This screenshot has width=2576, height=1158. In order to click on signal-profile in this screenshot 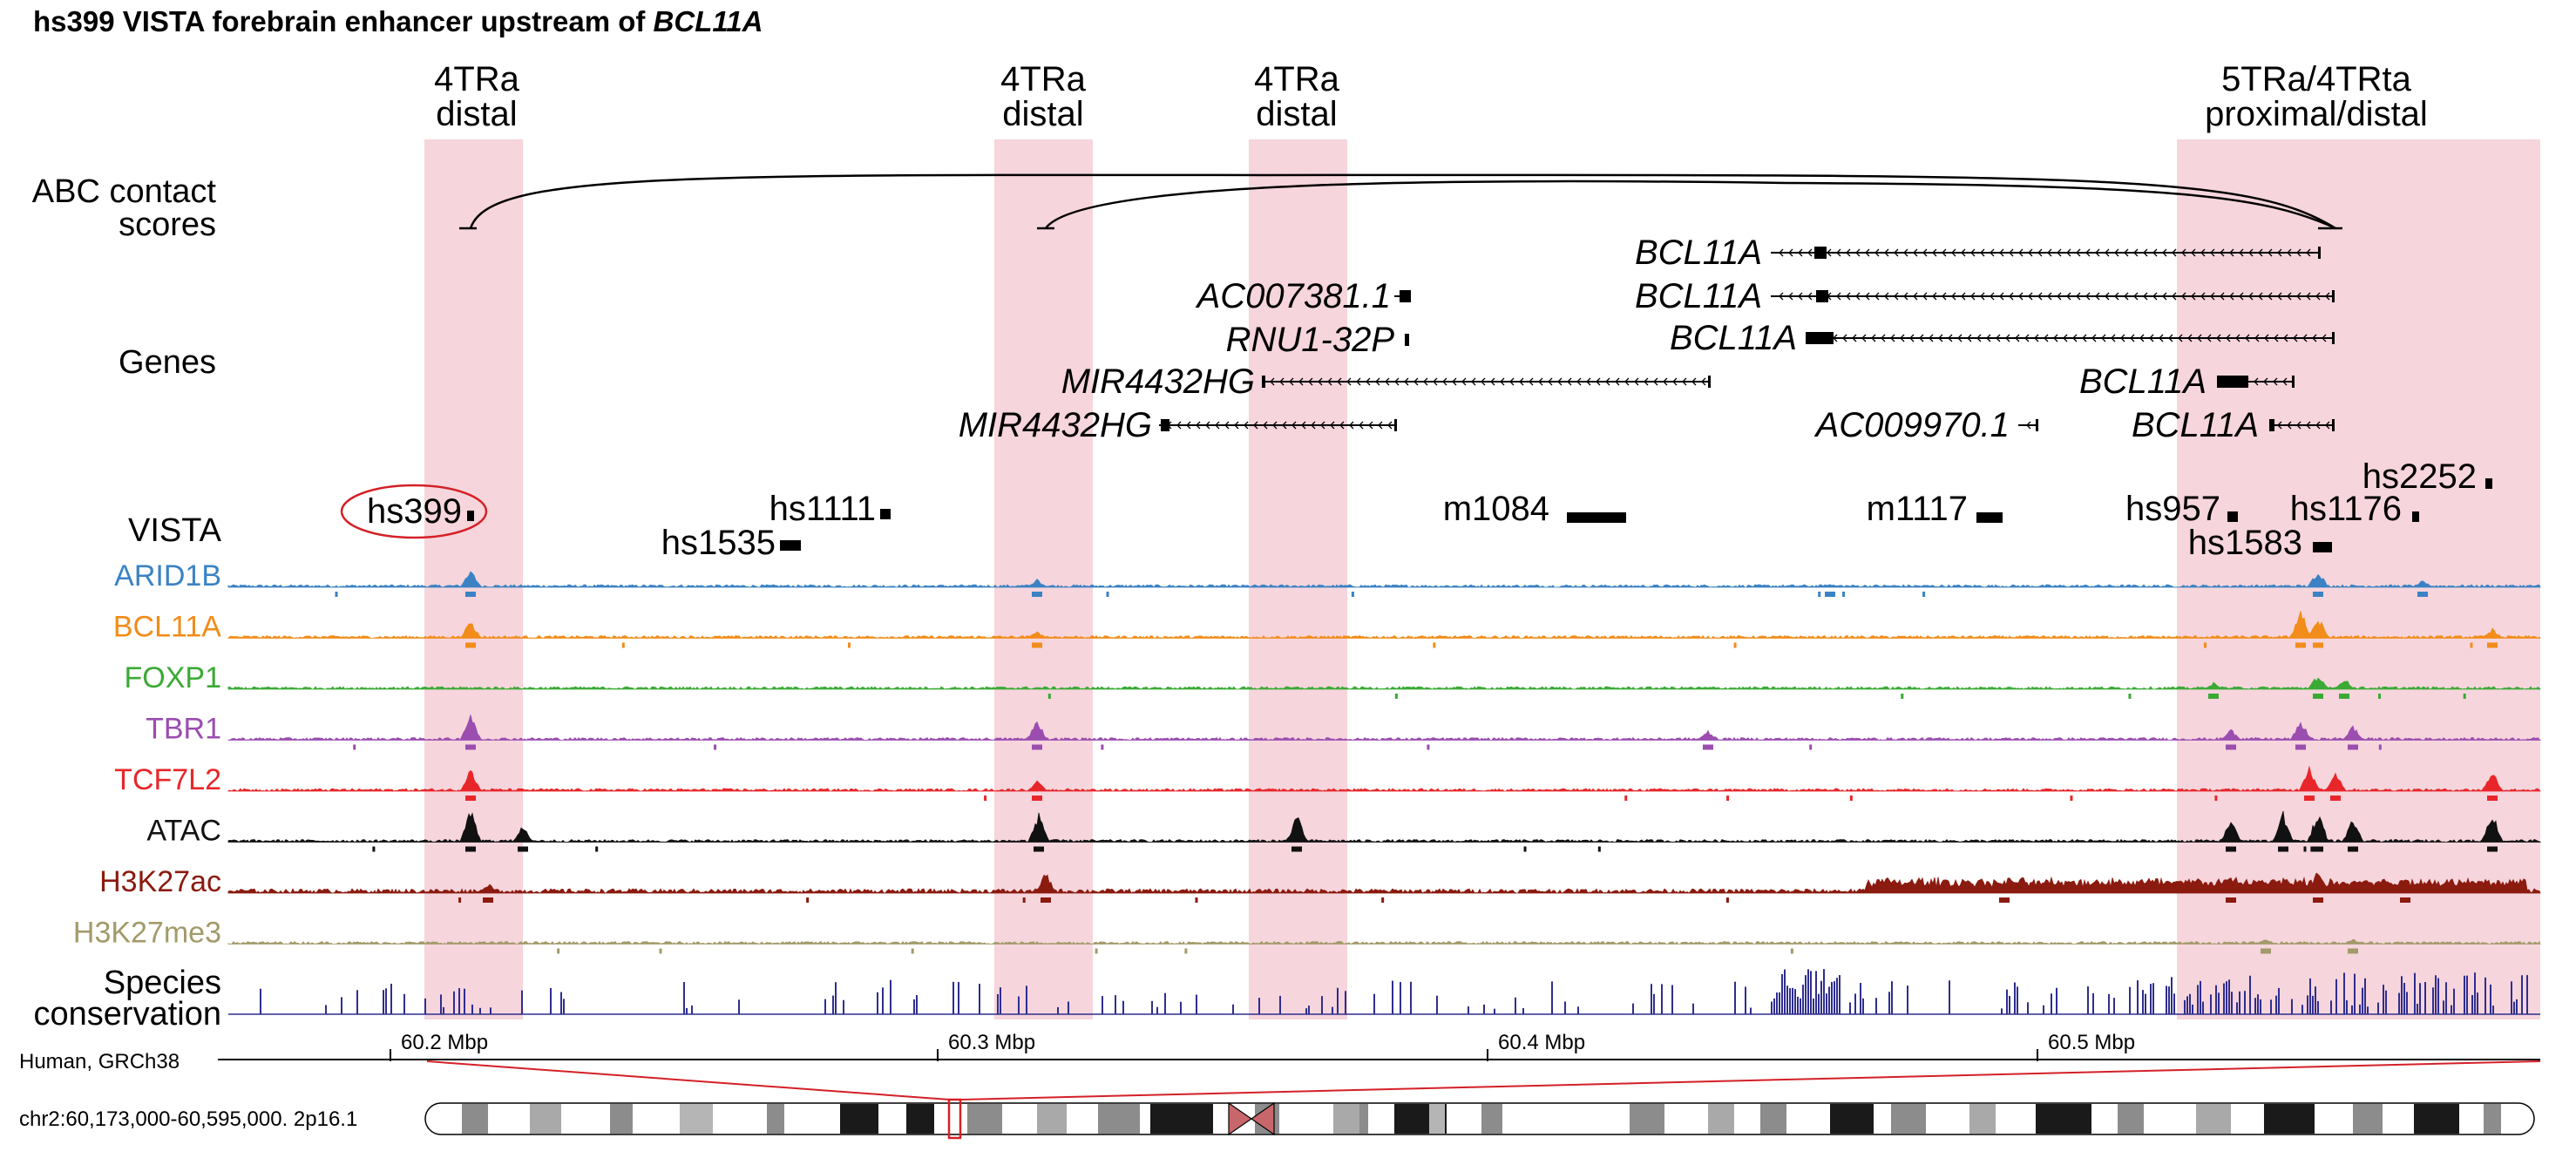, I will do `click(1384, 579)`.